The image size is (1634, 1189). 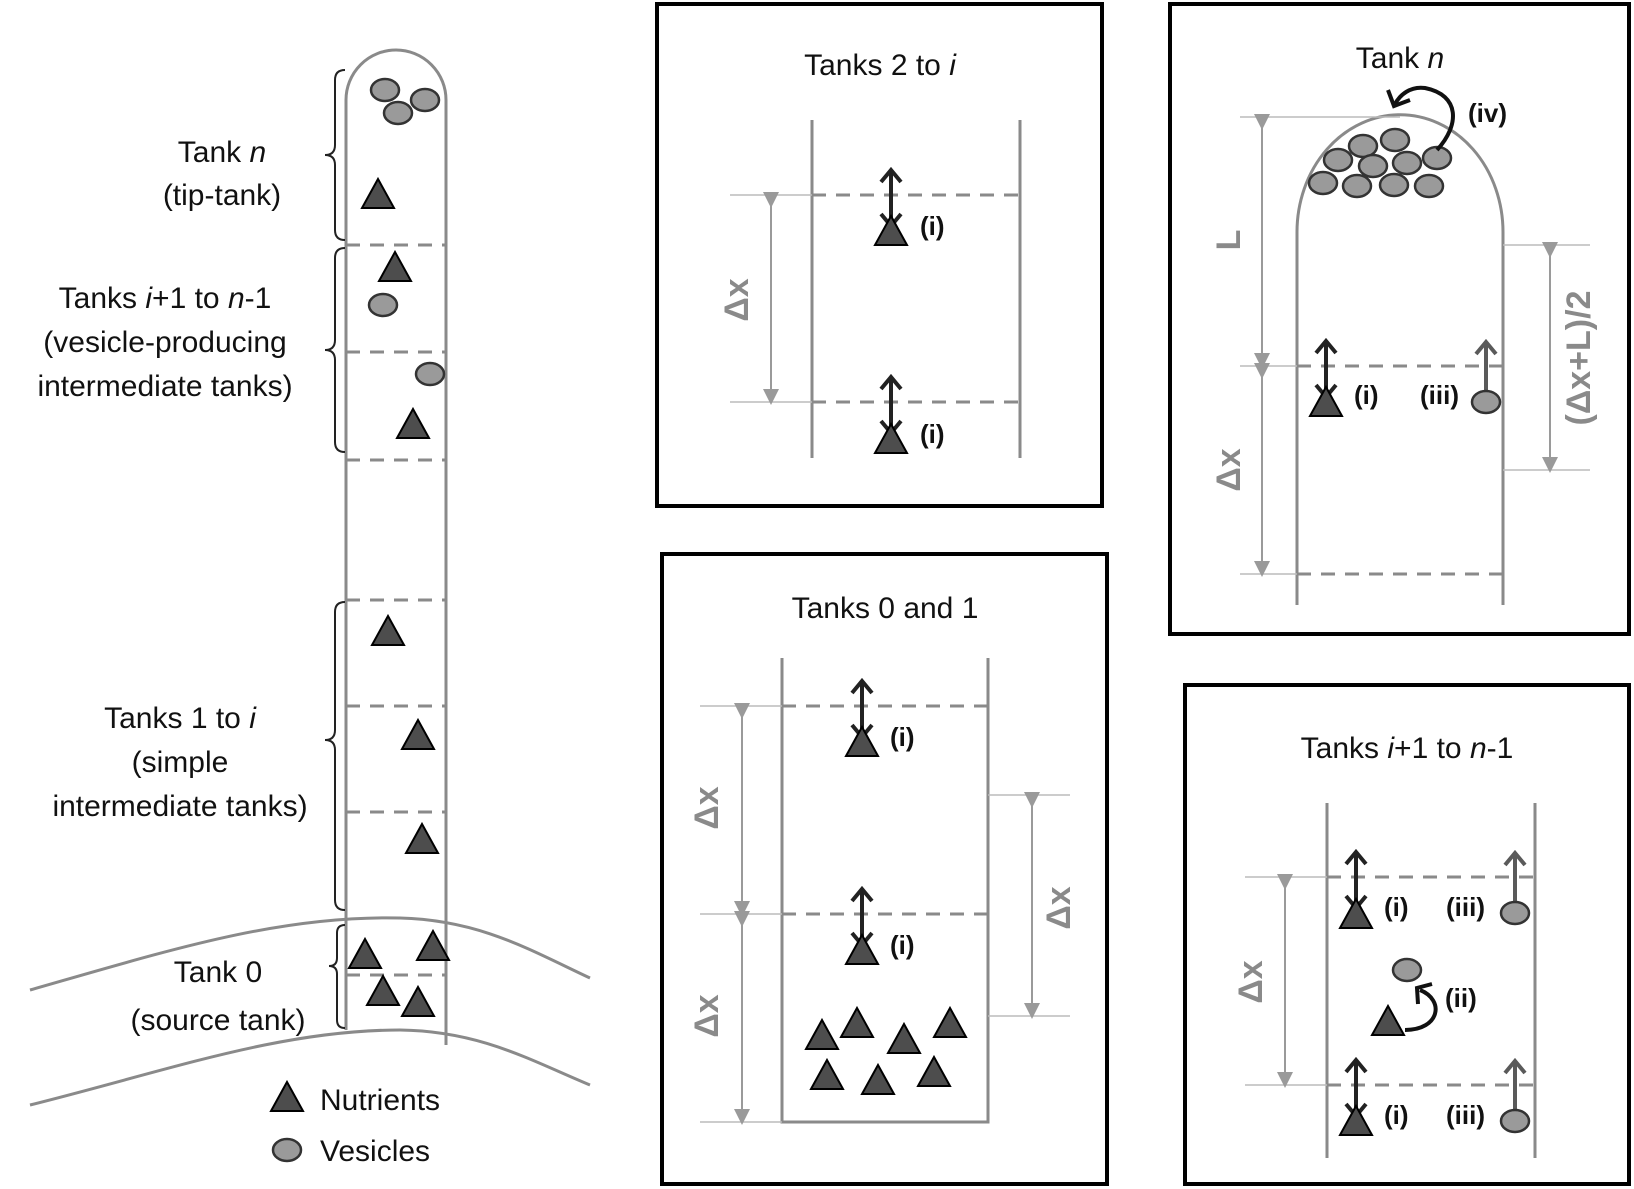 I want to click on substrate-top-curve, so click(x=310, y=954).